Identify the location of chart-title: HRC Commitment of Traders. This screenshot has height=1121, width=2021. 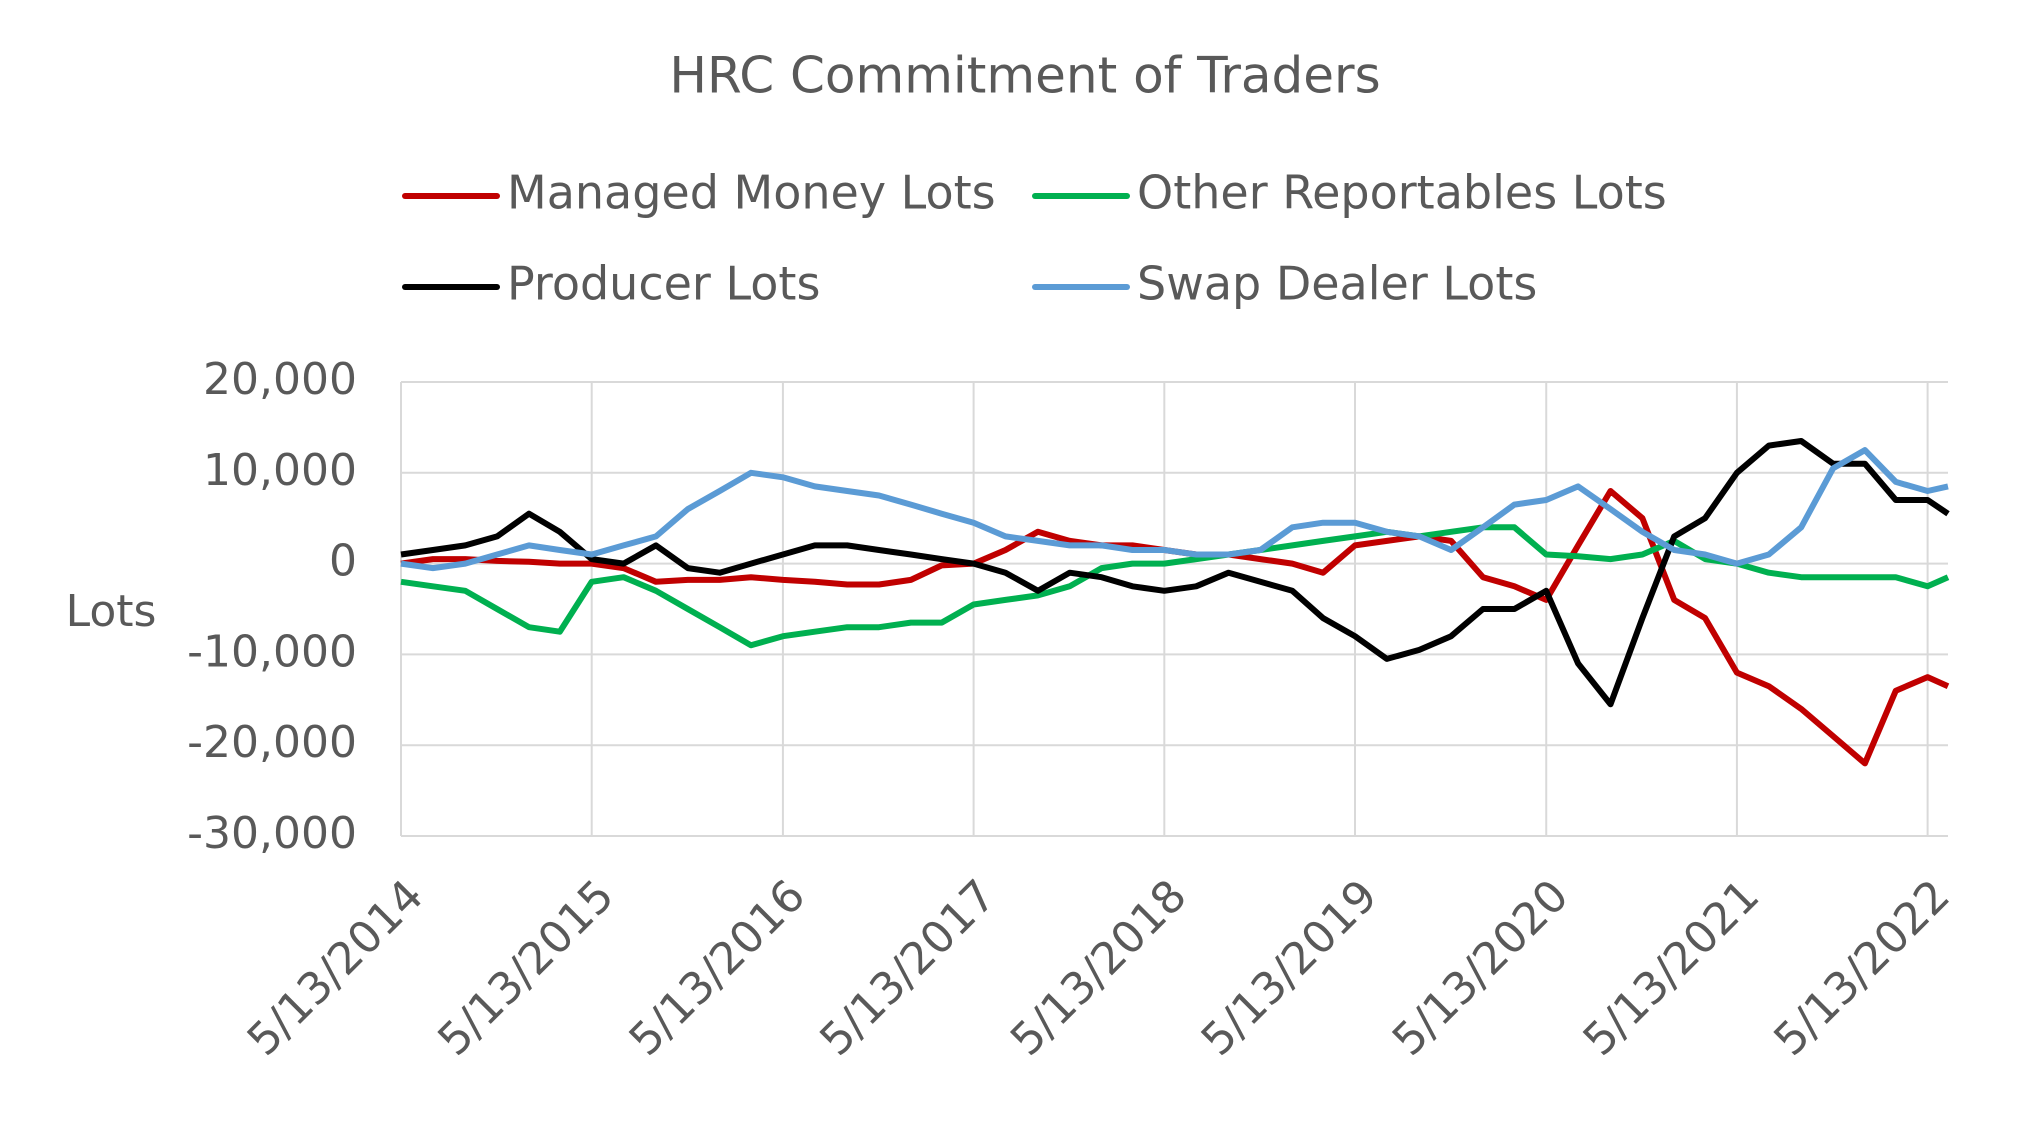
(1024, 76).